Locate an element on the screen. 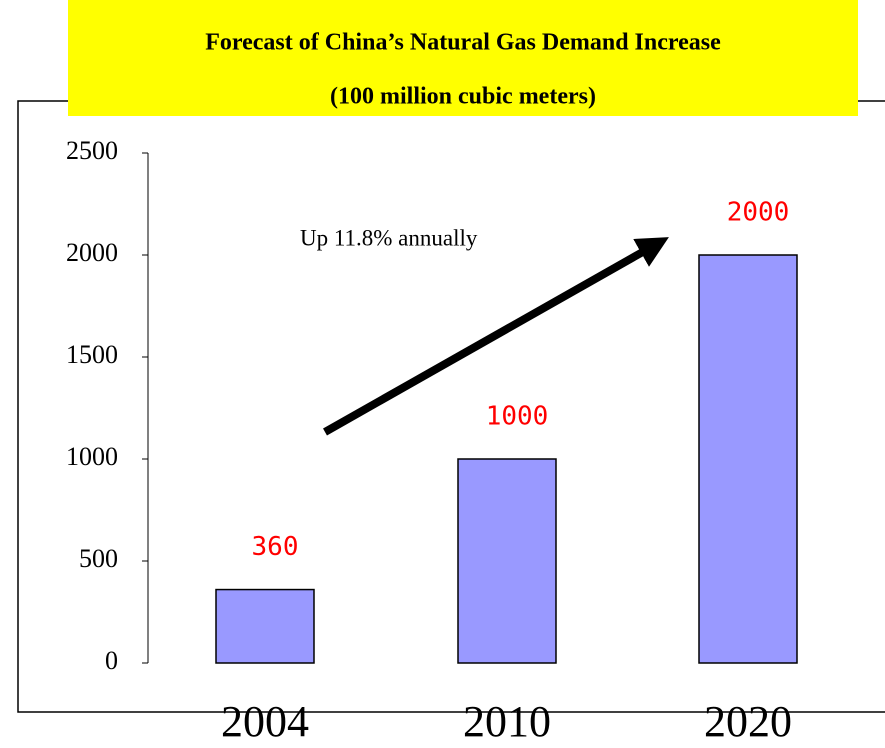 The width and height of the screenshot is (885, 748). annotation: Up 11.8% annually is located at coordinates (389, 237).